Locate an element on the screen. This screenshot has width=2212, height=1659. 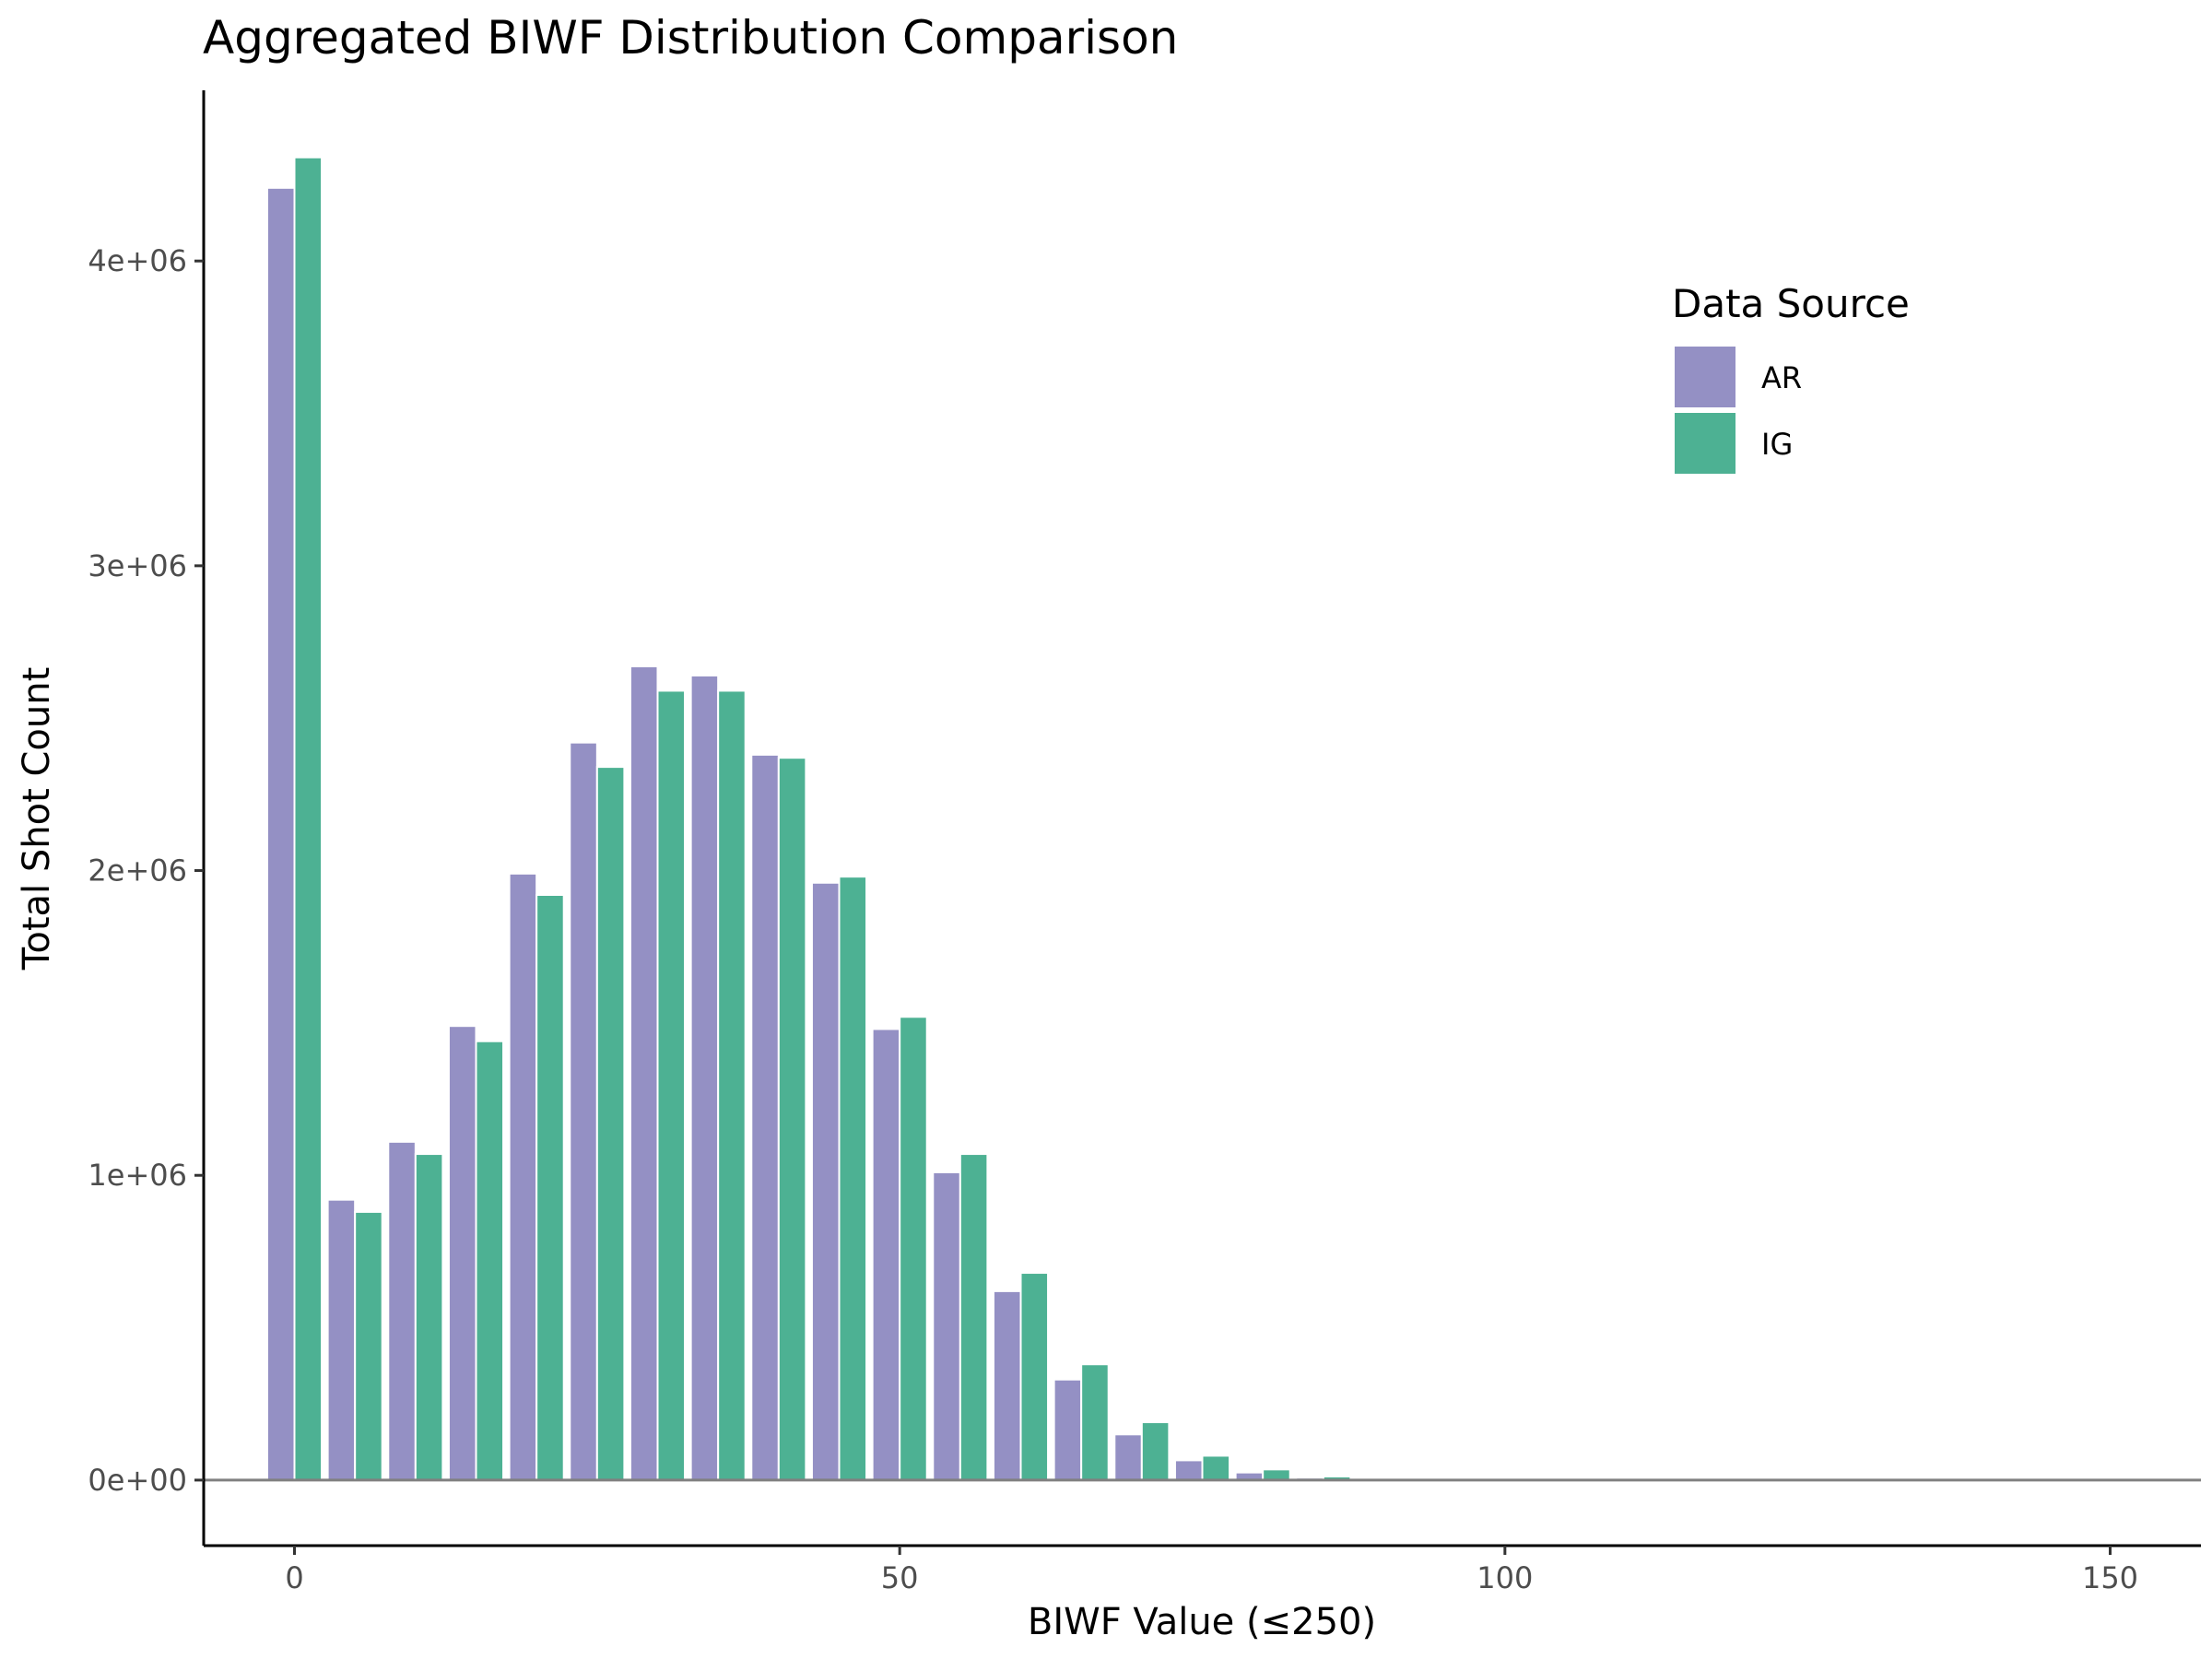
legend-items: AR IG is located at coordinates (1738, 410).